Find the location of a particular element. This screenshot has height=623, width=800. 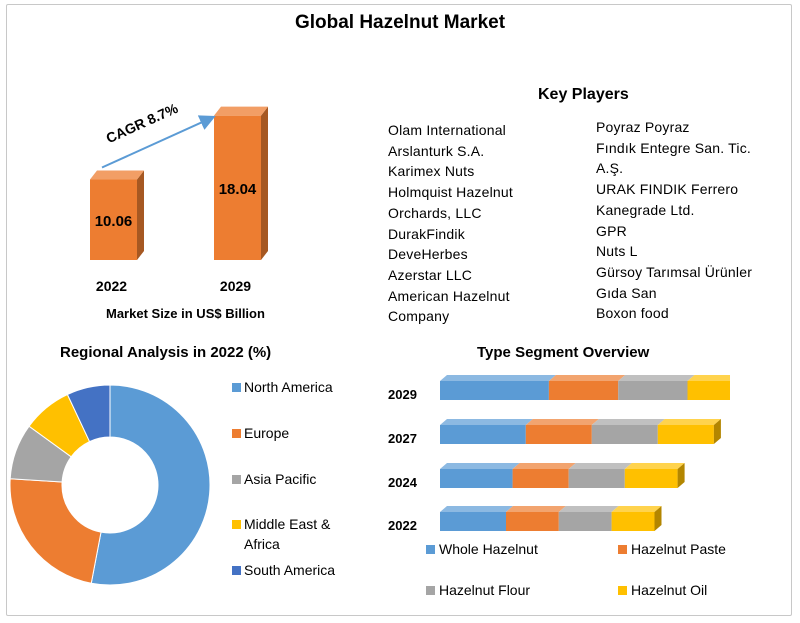

key-player-item: Holmquist Hazelnut is located at coordinates (450, 192).